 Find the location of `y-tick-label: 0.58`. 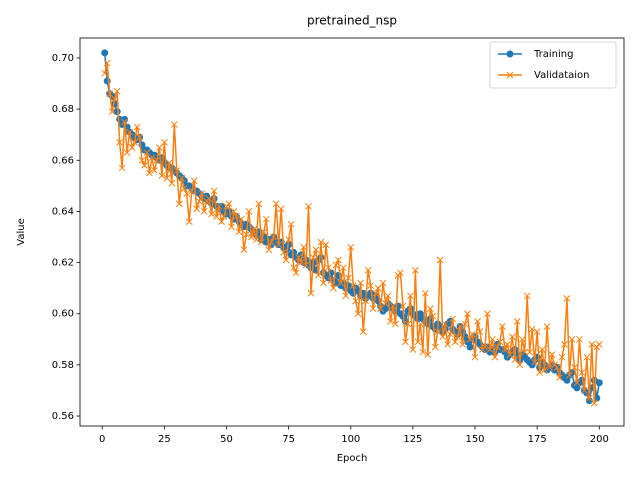

y-tick-label: 0.58 is located at coordinates (63, 365).